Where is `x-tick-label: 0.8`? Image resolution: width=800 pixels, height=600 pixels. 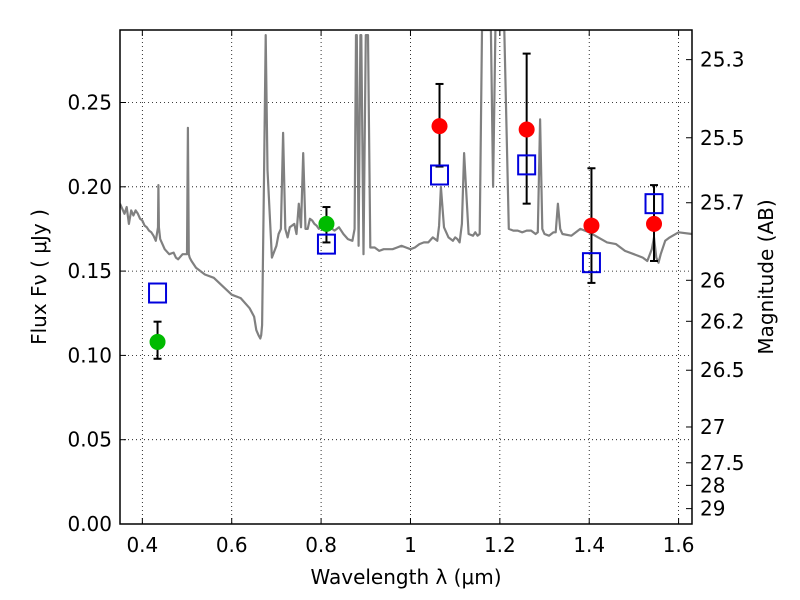 x-tick-label: 0.8 is located at coordinates (321, 545).